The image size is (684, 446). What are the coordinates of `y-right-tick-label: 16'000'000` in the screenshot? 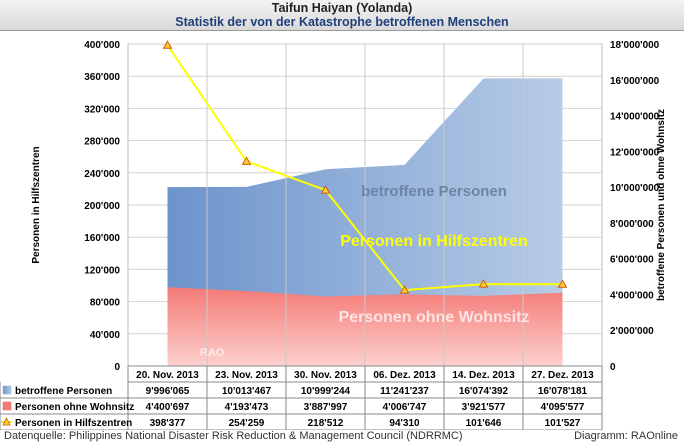 It's located at (635, 81).